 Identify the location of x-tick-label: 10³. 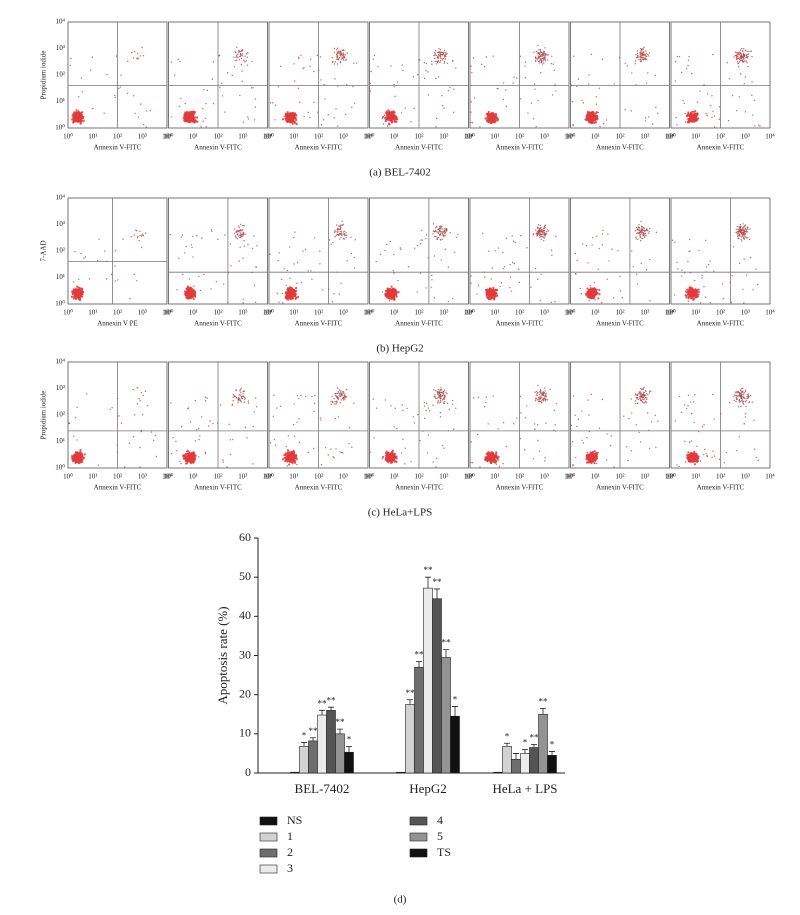
(644, 137).